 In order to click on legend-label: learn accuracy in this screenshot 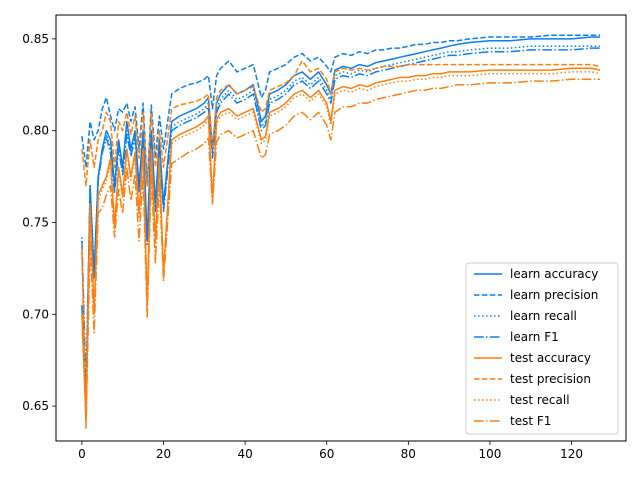, I will do `click(554, 274)`.